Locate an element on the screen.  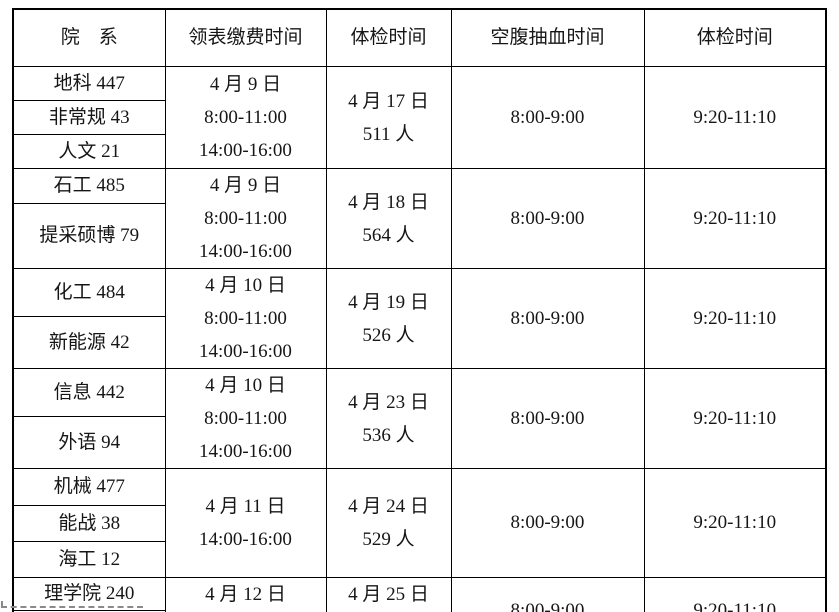
dept-cell: 商学院 298 is located at coordinates (89, 611).